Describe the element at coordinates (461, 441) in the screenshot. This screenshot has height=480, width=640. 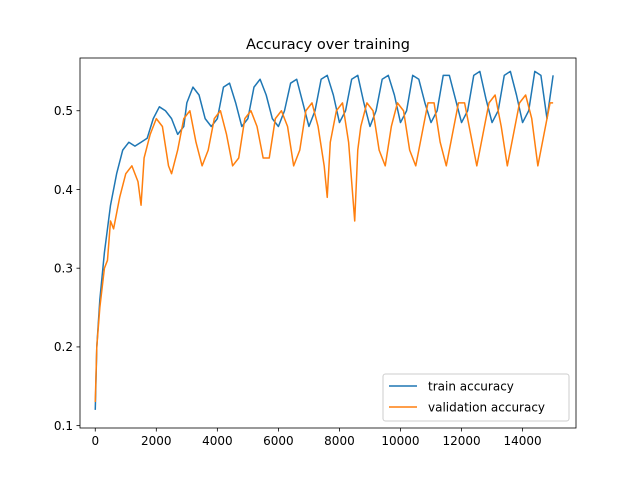
I see `x-tick-label: 12000` at that location.